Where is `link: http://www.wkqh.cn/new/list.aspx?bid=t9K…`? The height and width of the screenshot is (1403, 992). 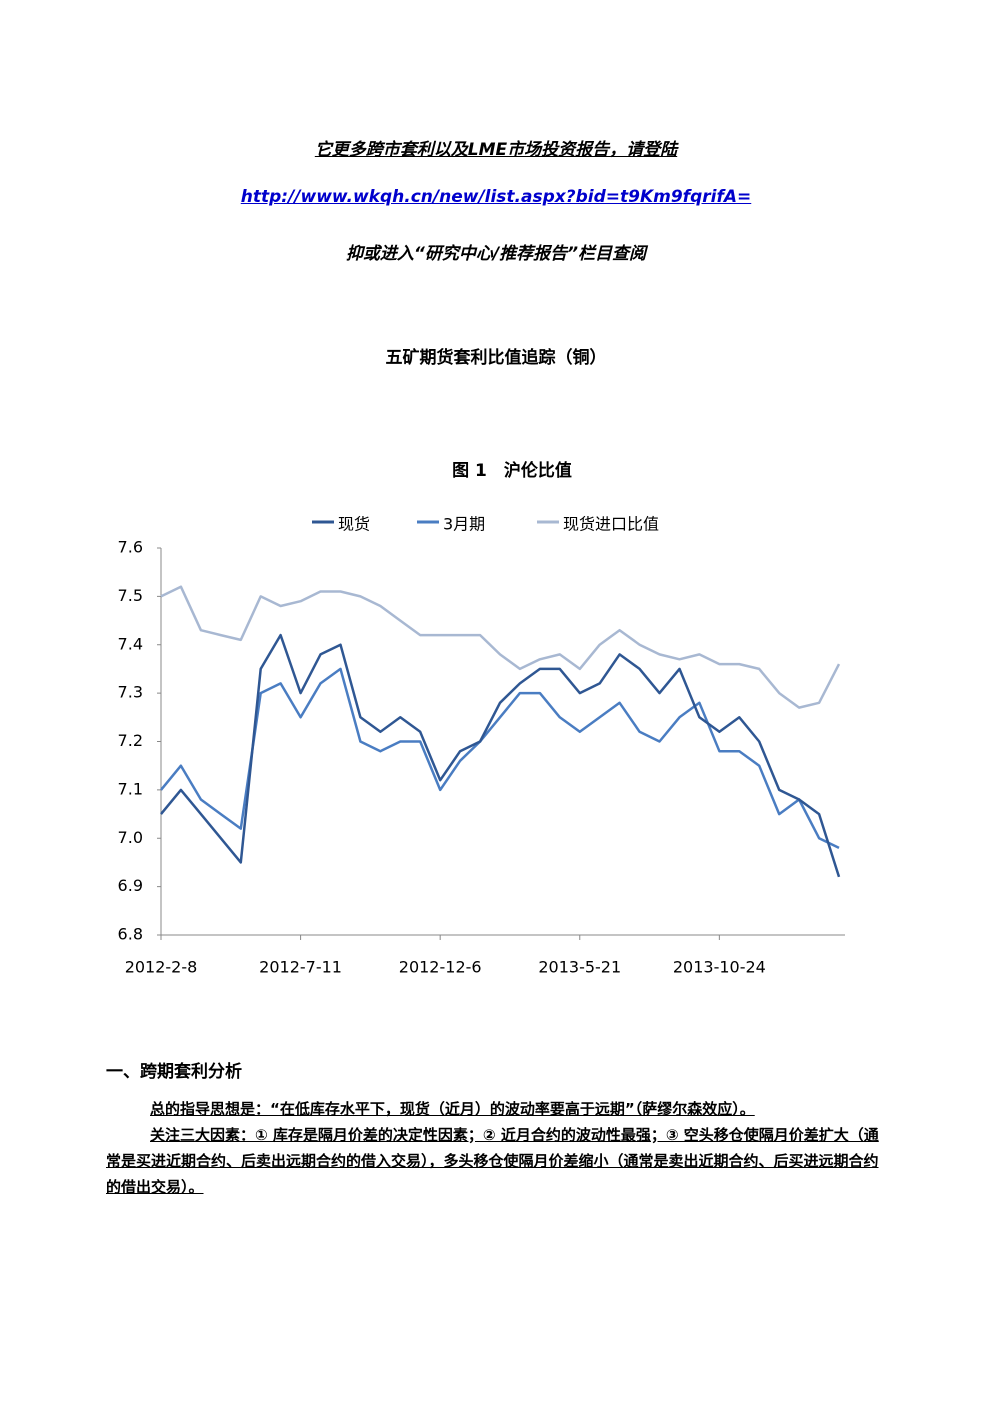 link: http://www.wkqh.cn/new/list.aspx?bid=t9K… is located at coordinates (496, 197).